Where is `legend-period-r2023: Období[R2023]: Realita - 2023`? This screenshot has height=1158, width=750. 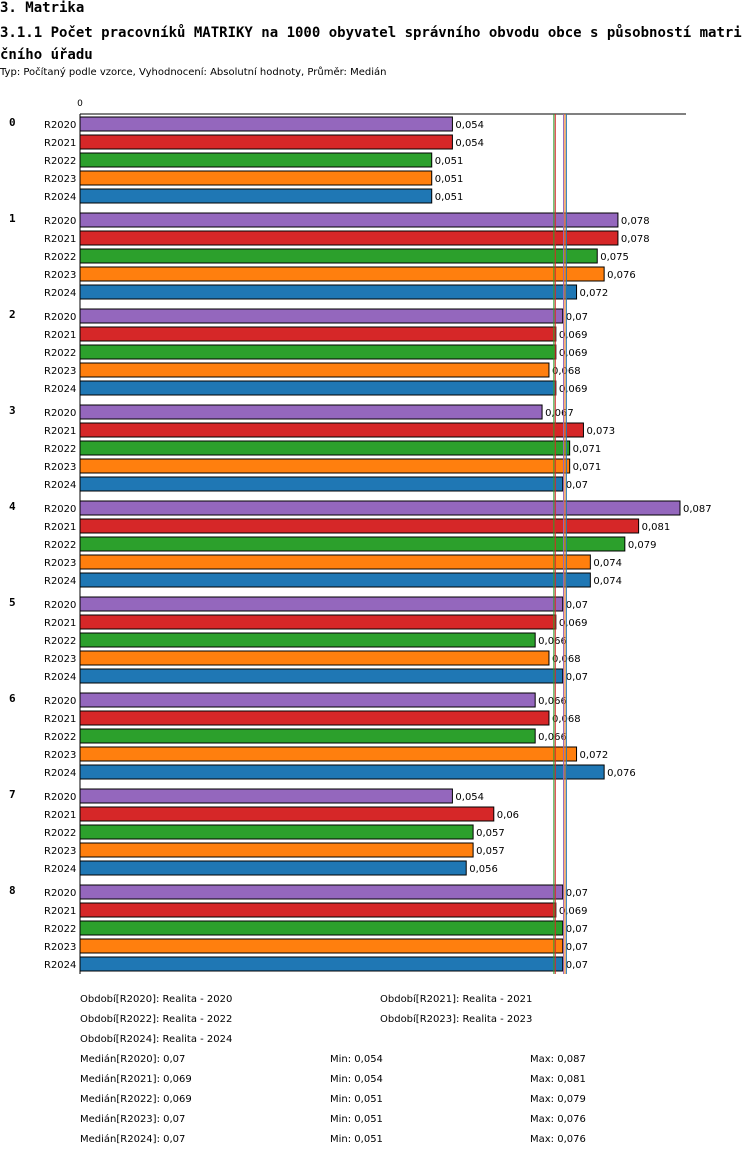
legend-period-r2023: Období[R2023]: Realita - 2023 is located at coordinates (456, 1019).